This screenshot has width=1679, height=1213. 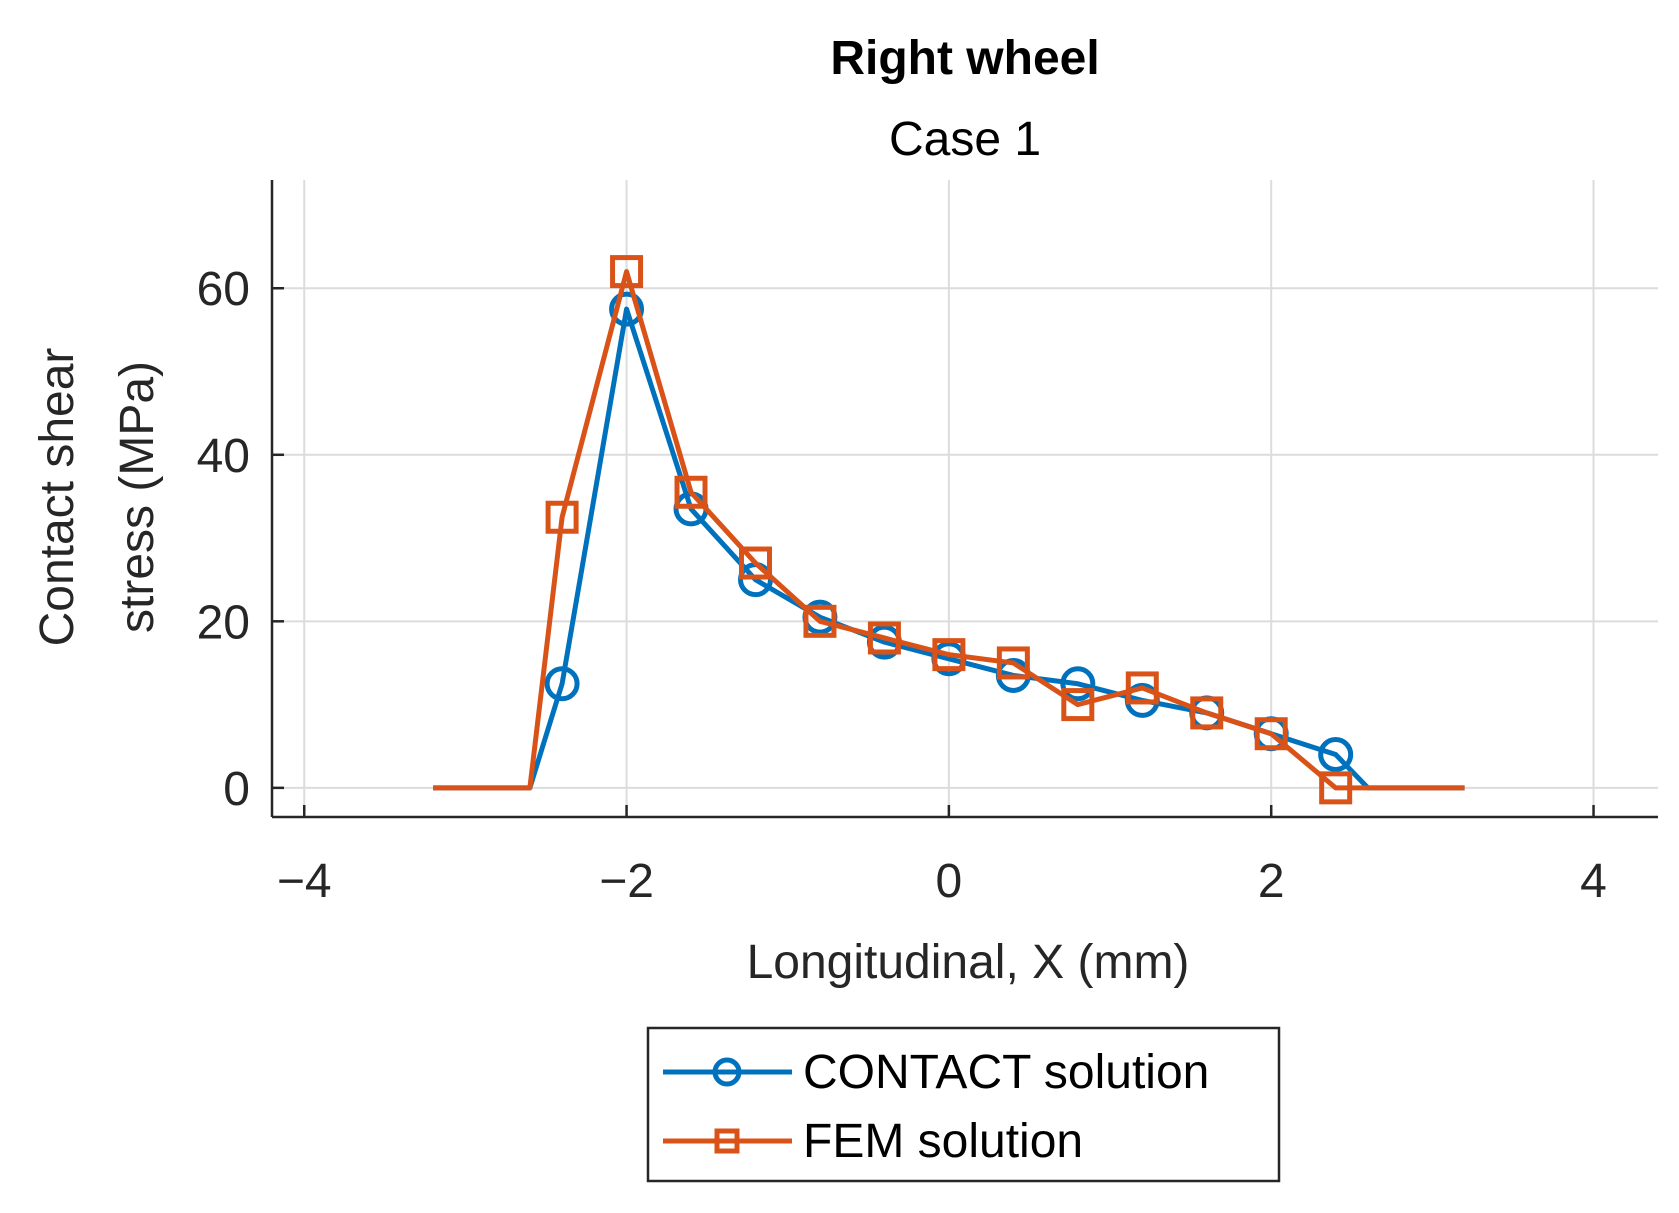 What do you see at coordinates (223, 456) in the screenshot?
I see `y-tick-label: 40` at bounding box center [223, 456].